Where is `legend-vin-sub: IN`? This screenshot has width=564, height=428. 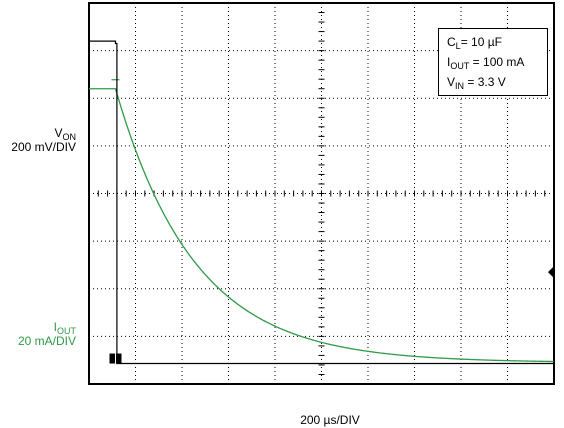 legend-vin-sub: IN is located at coordinates (460, 86).